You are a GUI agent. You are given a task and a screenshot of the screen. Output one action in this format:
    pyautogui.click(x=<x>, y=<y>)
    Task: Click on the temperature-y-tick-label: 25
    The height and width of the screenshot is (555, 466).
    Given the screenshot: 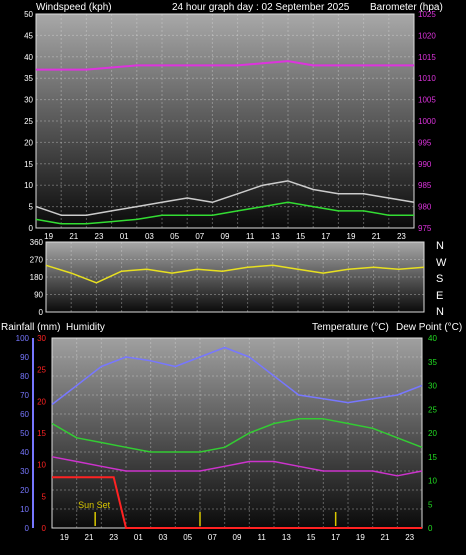 What is the action you would take?
    pyautogui.click(x=432, y=409)
    